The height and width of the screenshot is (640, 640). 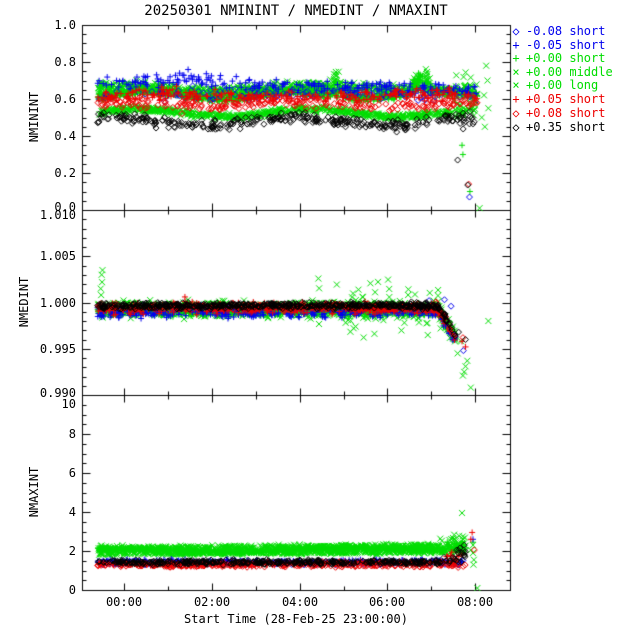 What do you see at coordinates (566, 113) in the screenshot?
I see `legend-label: +0.08 short` at bounding box center [566, 113].